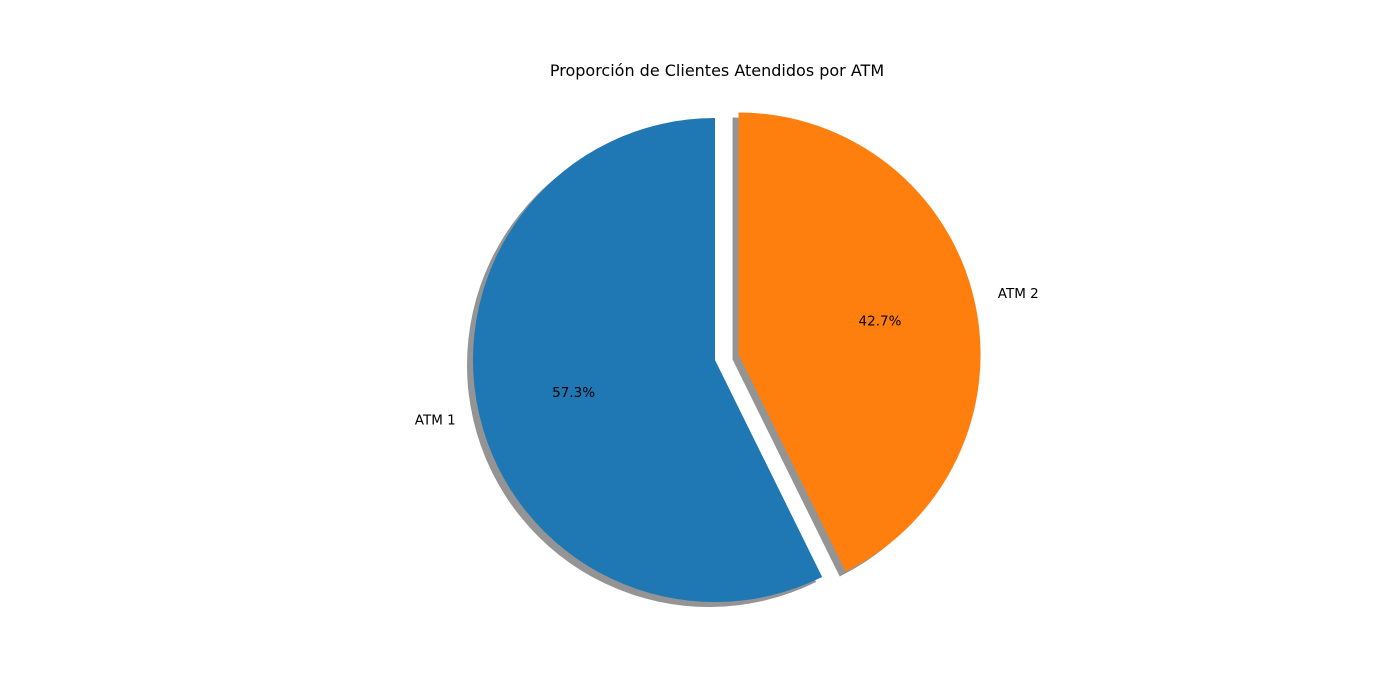  What do you see at coordinates (435, 421) in the screenshot?
I see `slice-label-atm-1: ATM 1` at bounding box center [435, 421].